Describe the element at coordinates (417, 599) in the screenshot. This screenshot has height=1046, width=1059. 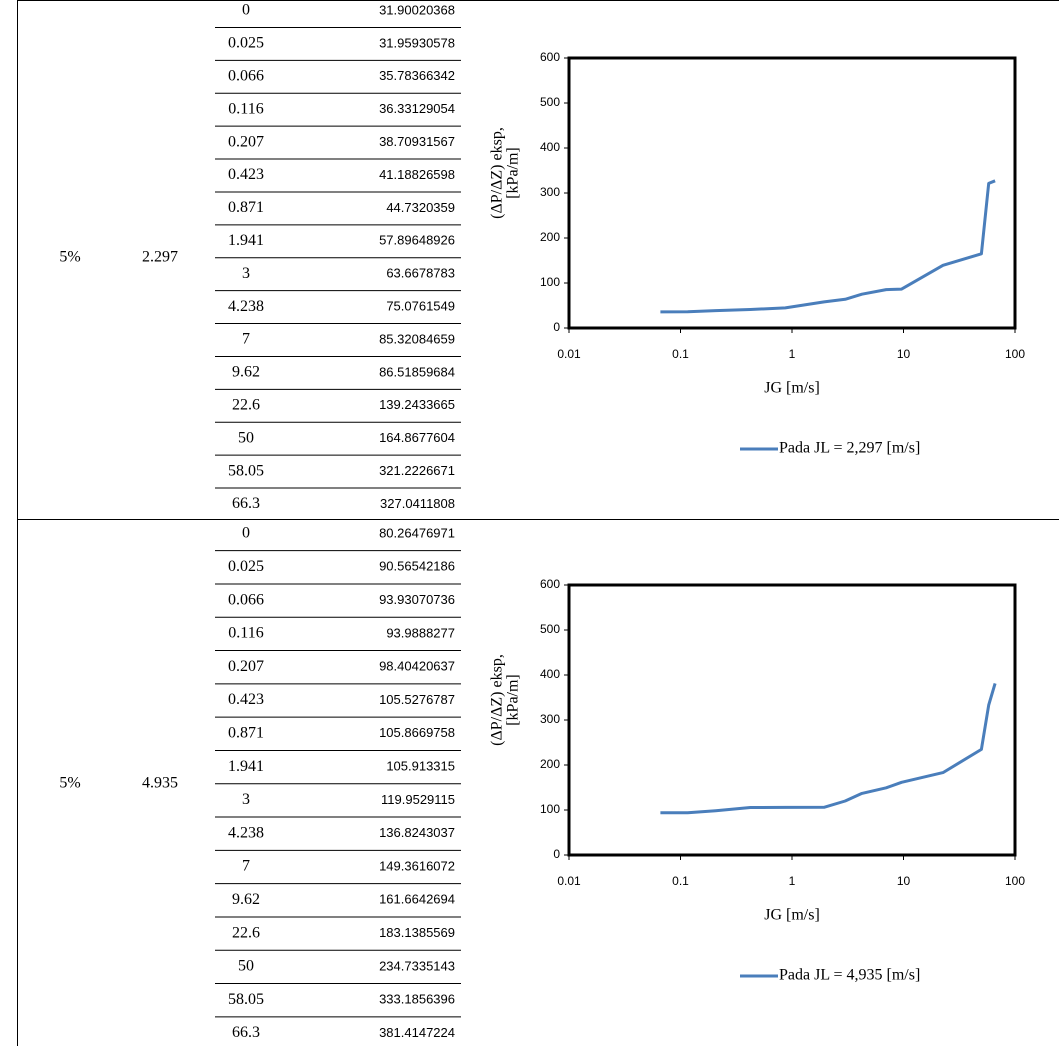
I see `dp-cell: 93.93070736` at that location.